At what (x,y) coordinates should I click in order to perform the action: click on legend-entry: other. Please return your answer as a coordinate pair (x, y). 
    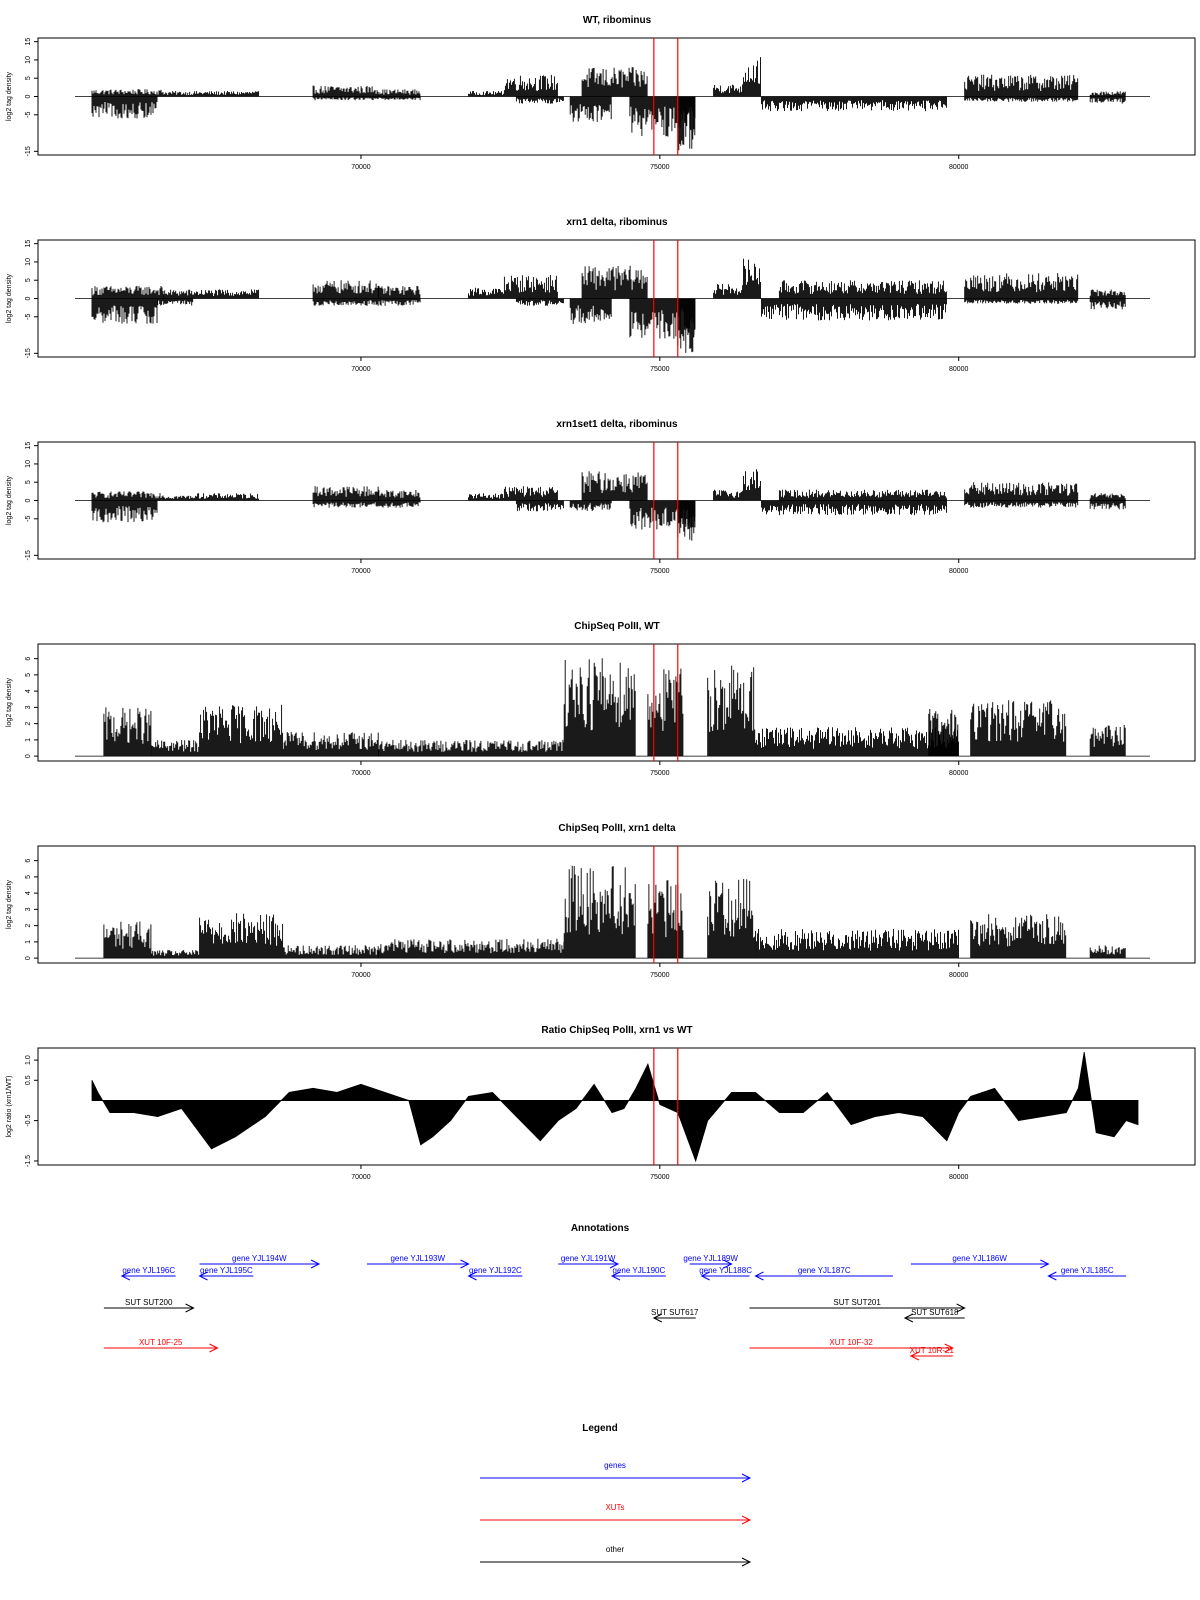
    Looking at the image, I should click on (616, 1556).